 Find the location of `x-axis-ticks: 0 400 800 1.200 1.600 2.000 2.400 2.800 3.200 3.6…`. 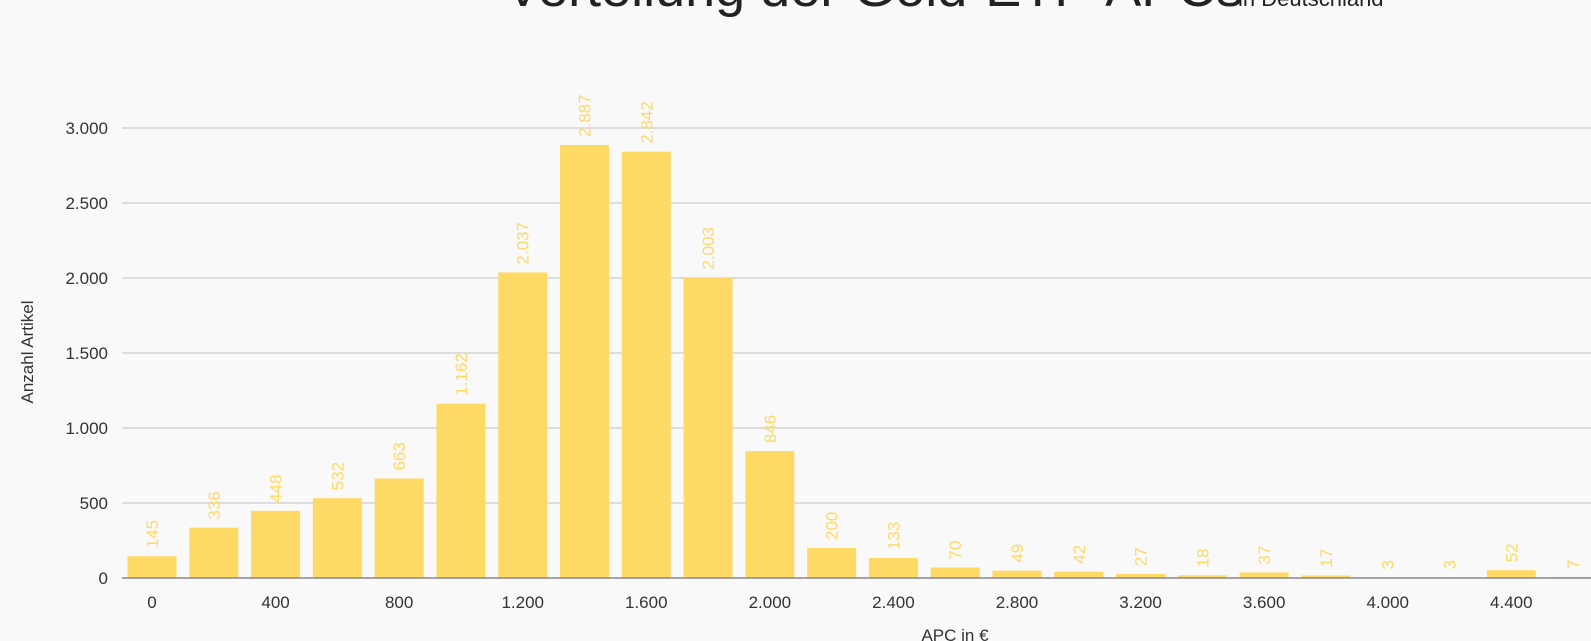

x-axis-ticks: 0 400 800 1.200 1.600 2.000 2.400 2.800 3.200 3.6… is located at coordinates (839, 602).